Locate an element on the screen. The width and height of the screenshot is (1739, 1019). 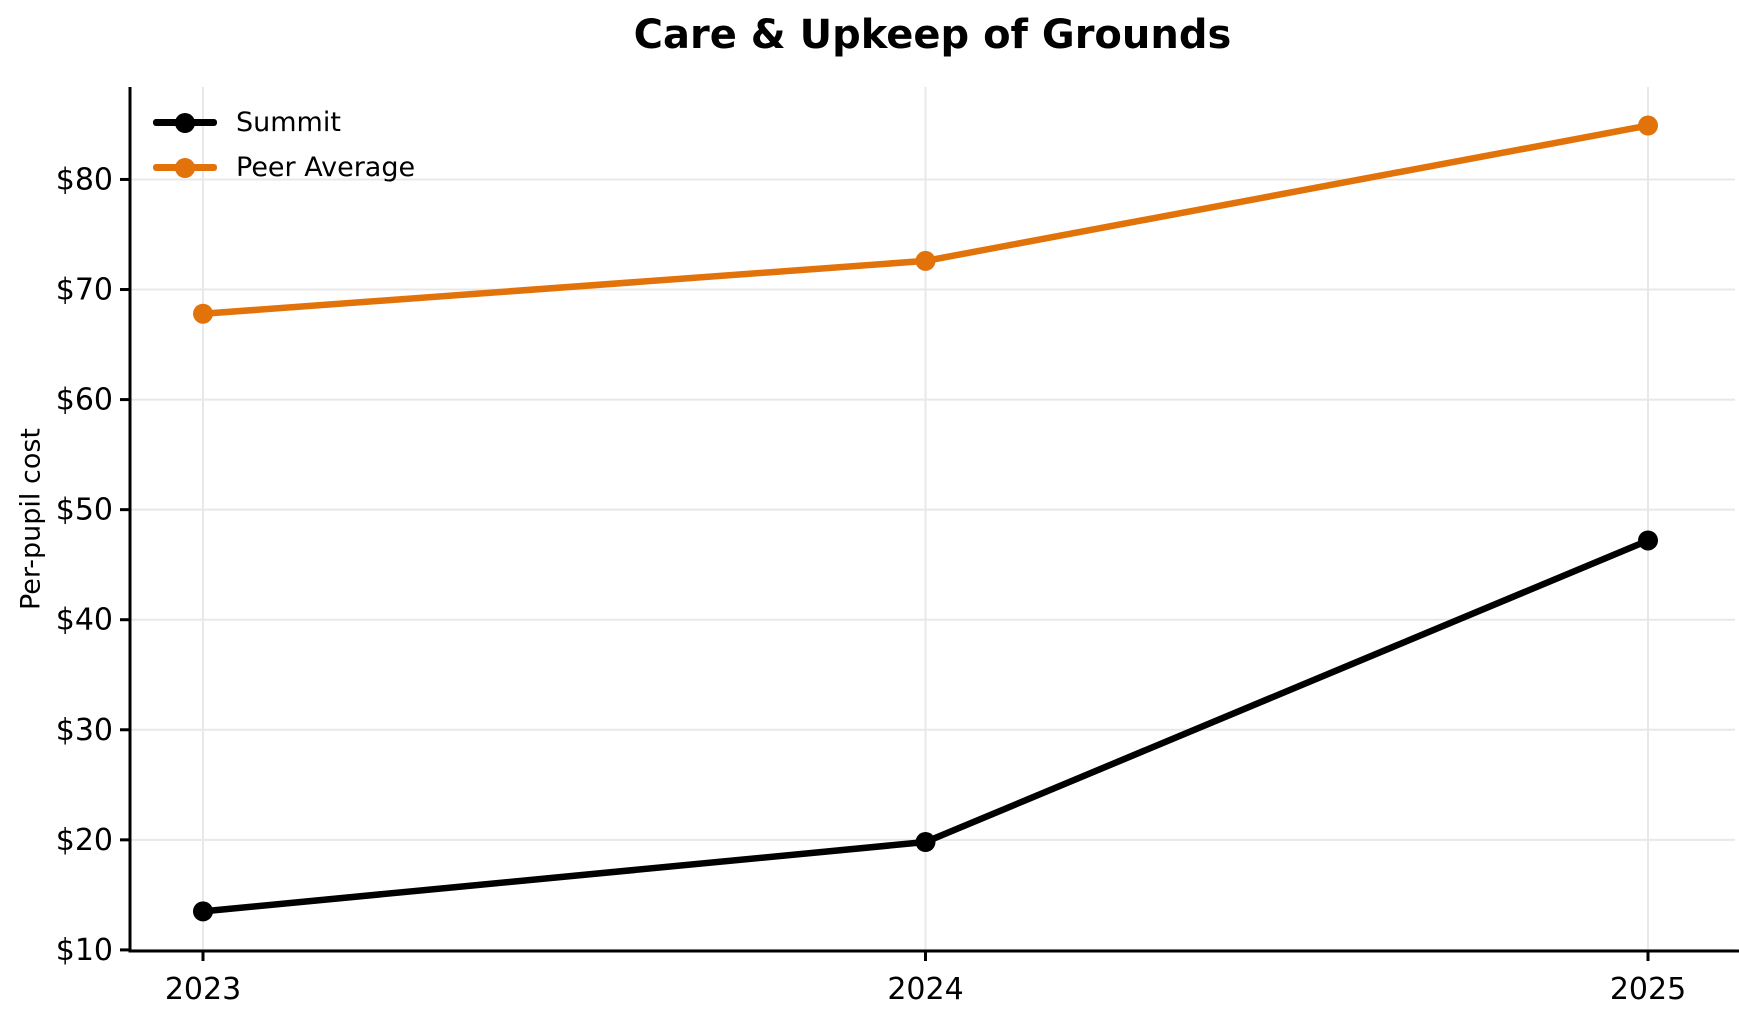
data-point-peer-average-2025 is located at coordinates (1648, 125).